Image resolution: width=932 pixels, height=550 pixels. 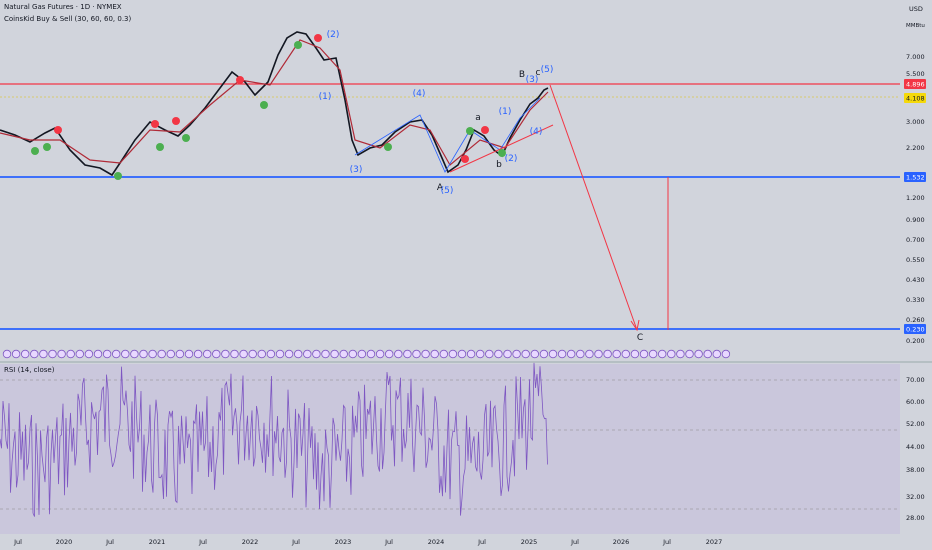 I want to click on wave-label: A, so click(x=440, y=188).